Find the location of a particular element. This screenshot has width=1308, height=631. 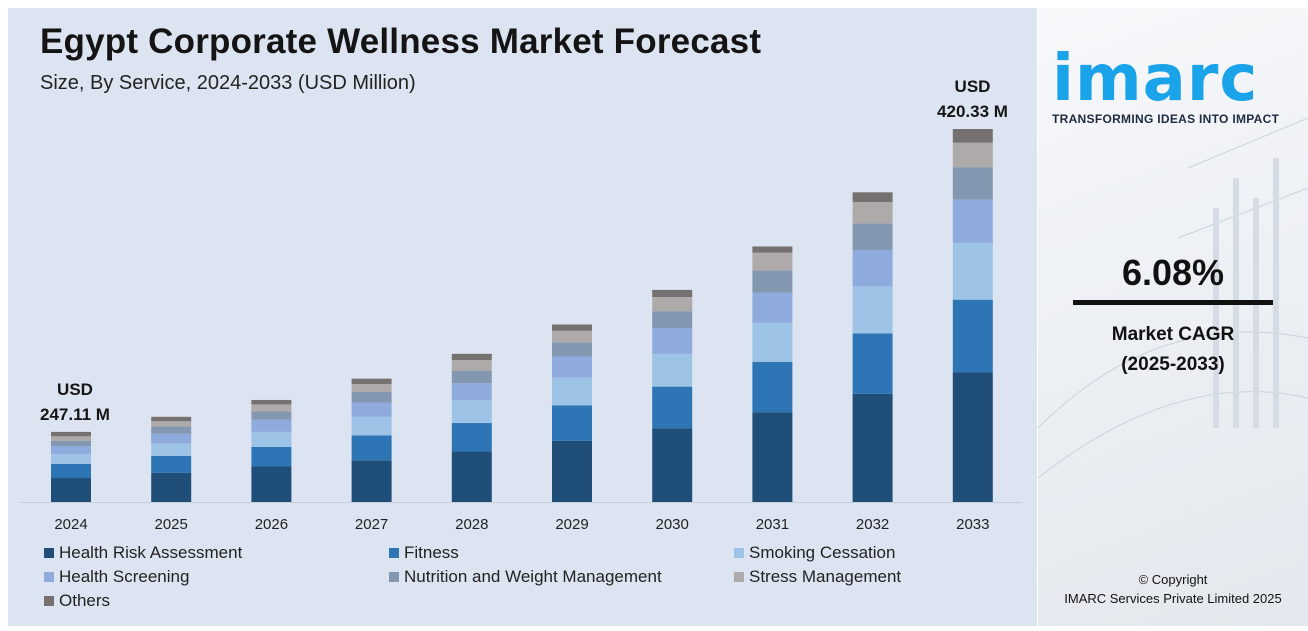

legend-label: Stress Management is located at coordinates (825, 576).